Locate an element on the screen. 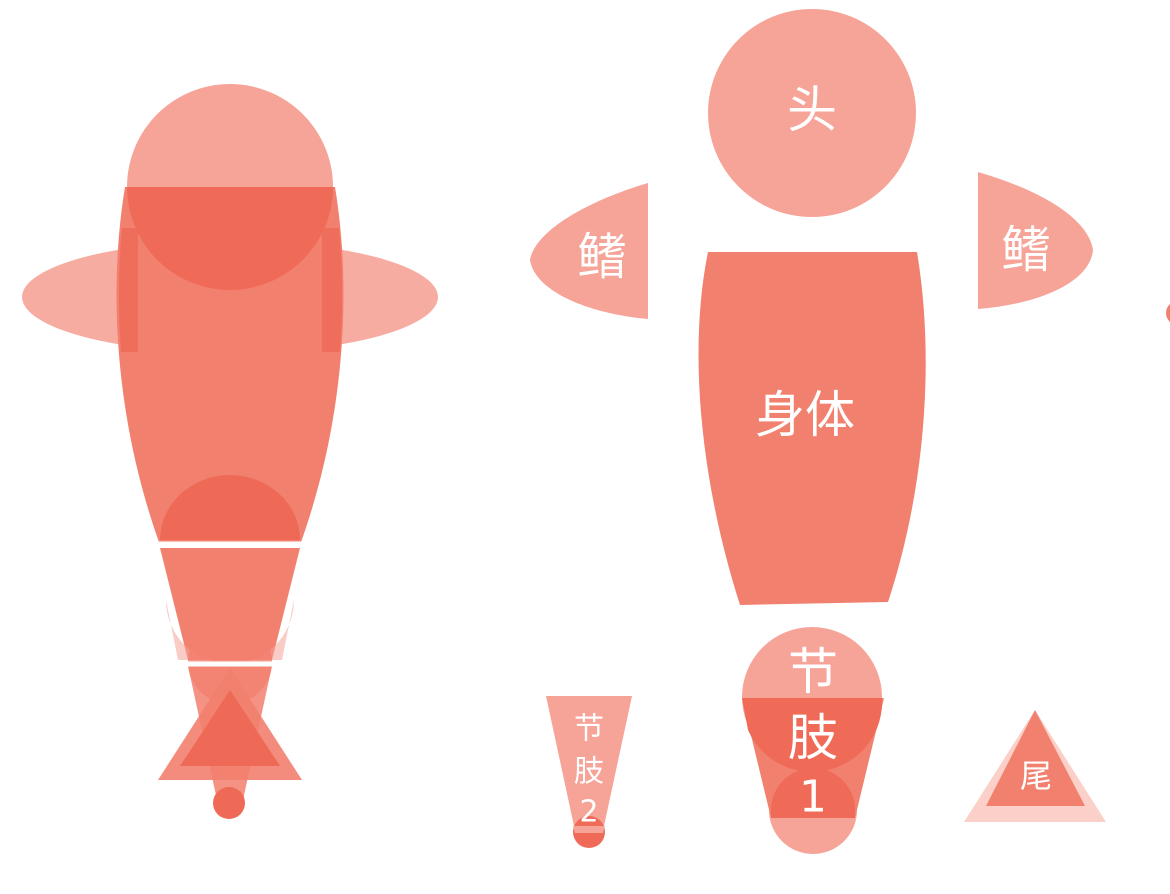 The width and height of the screenshot is (1170, 894). assembled-head is located at coordinates (230, 135).